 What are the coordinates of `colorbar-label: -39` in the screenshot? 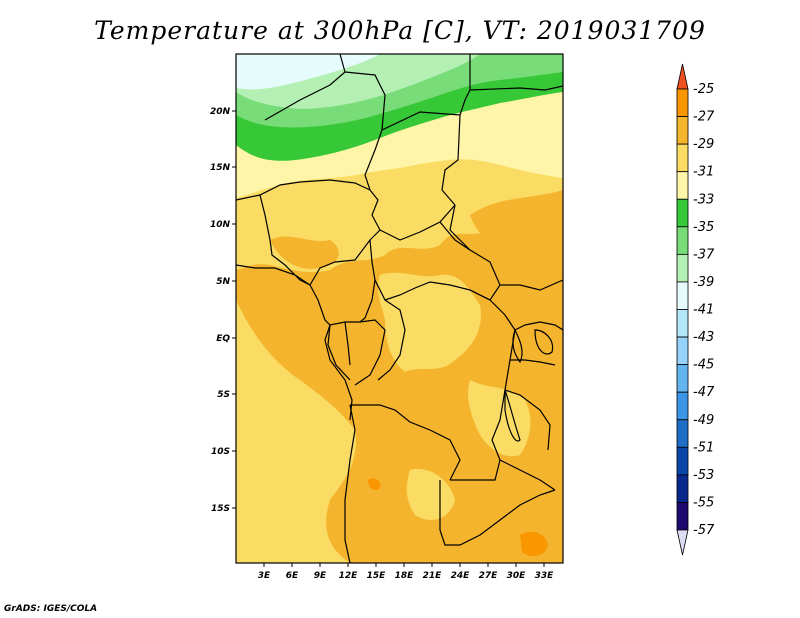 It's located at (703, 282).